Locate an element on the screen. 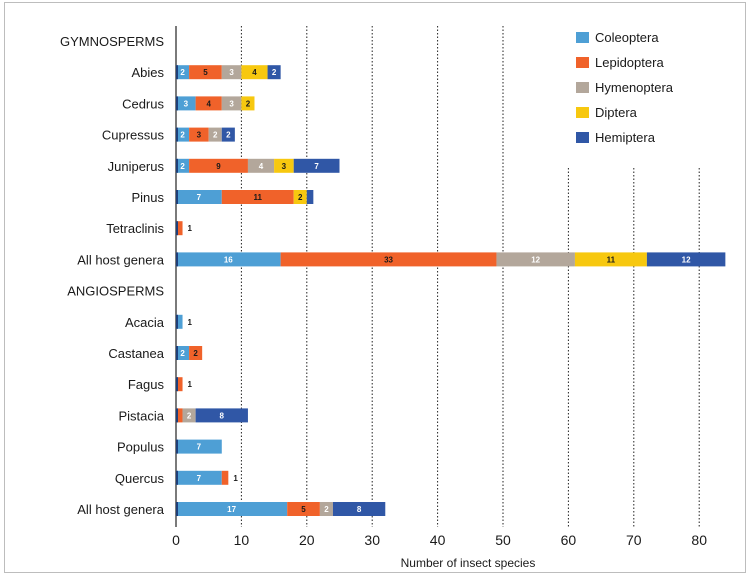  category-label: Fagus is located at coordinates (146, 384).